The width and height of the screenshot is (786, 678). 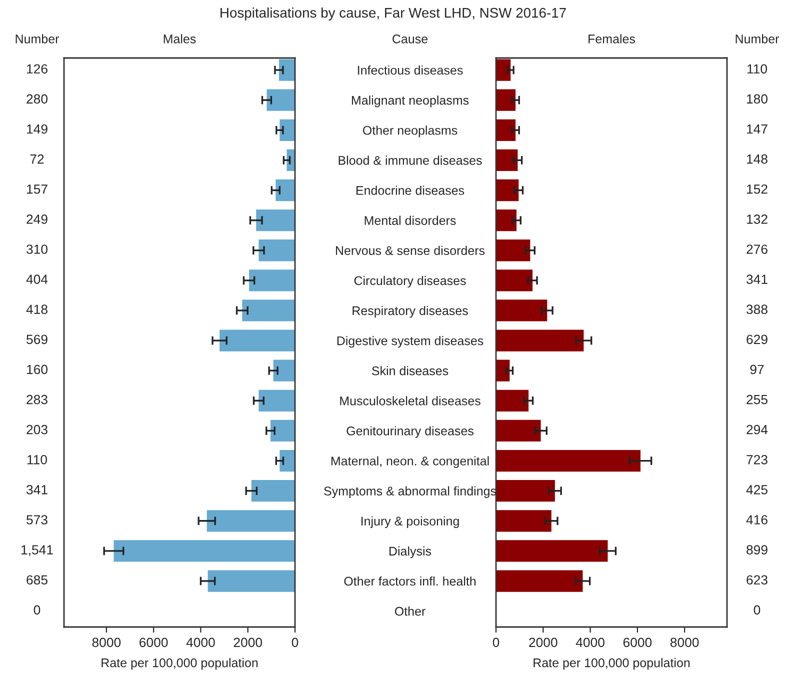 What do you see at coordinates (410, 39) in the screenshot?
I see `y-axis-title: Cause` at bounding box center [410, 39].